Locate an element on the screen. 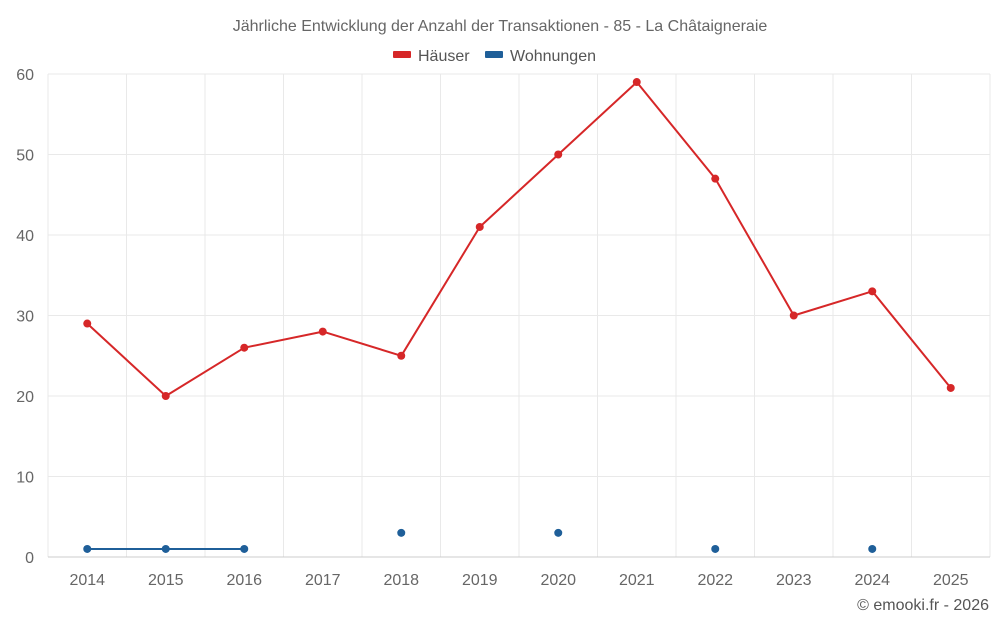  point-wohnungen-2022 is located at coordinates (715, 548).